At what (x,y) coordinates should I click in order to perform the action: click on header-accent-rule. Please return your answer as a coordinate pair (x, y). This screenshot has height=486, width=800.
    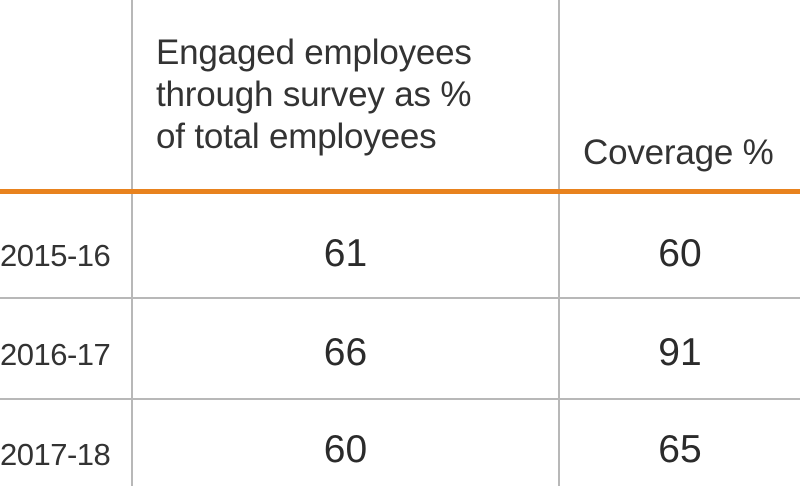
    Looking at the image, I should click on (400, 191).